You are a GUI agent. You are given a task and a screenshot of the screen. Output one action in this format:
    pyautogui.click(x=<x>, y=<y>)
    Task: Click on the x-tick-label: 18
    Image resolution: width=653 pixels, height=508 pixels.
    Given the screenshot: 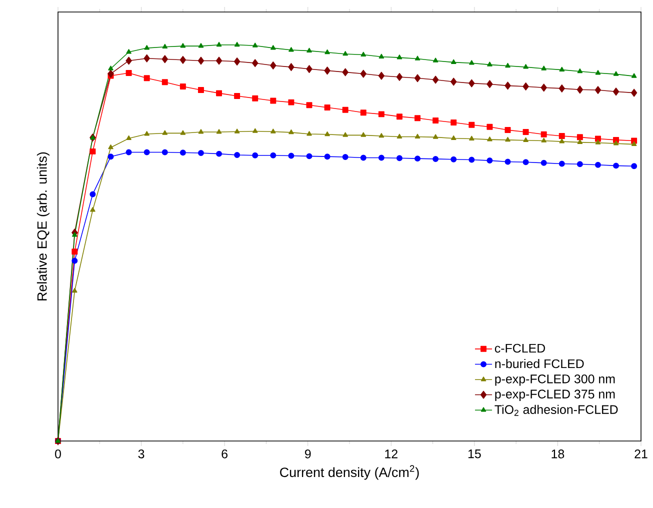 What is the action you would take?
    pyautogui.click(x=558, y=454)
    